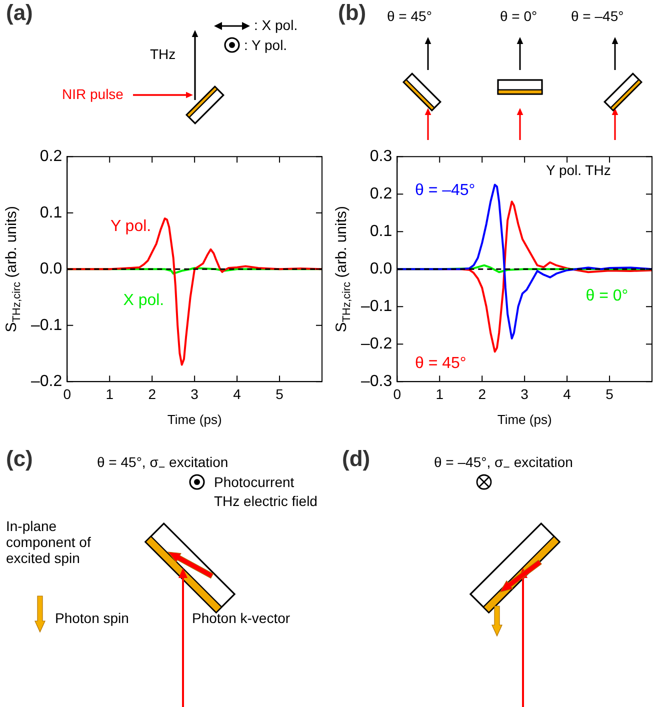 The height and width of the screenshot is (707, 660). What do you see at coordinates (276, 25) in the screenshot?
I see `text: : X pol.` at bounding box center [276, 25].